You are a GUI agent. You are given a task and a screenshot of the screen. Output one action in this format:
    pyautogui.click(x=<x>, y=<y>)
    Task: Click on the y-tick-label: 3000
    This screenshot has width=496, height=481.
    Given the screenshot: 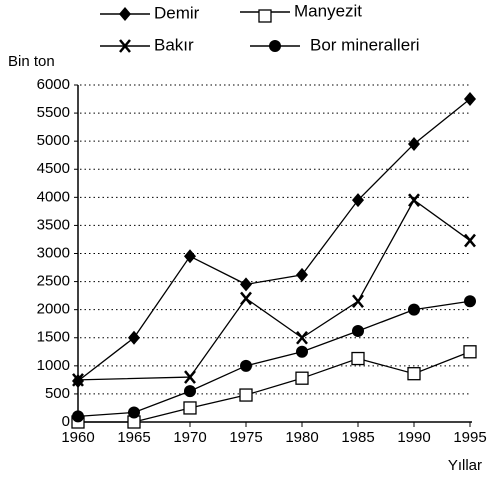 What is the action you would take?
    pyautogui.click(x=53, y=252)
    